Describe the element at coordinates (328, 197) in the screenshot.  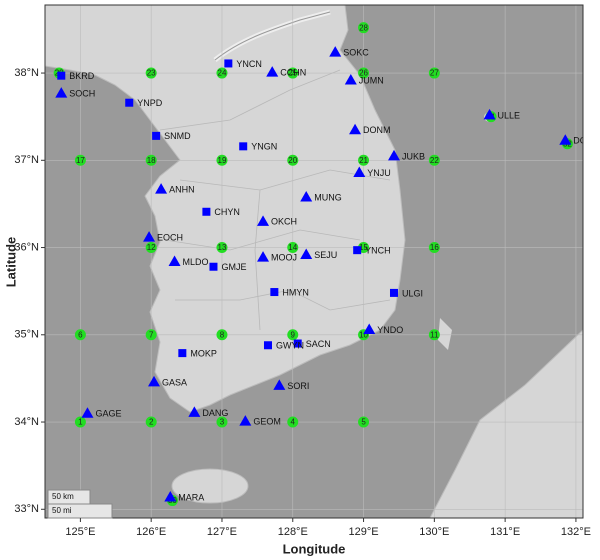
I see `station-label: MUNG` at that location.